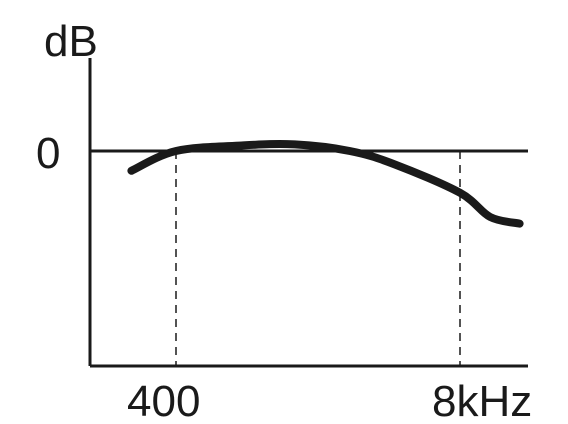  Describe the element at coordinates (482, 400) in the screenshot. I see `x-tick-label-8khz: 8kHz` at that location.